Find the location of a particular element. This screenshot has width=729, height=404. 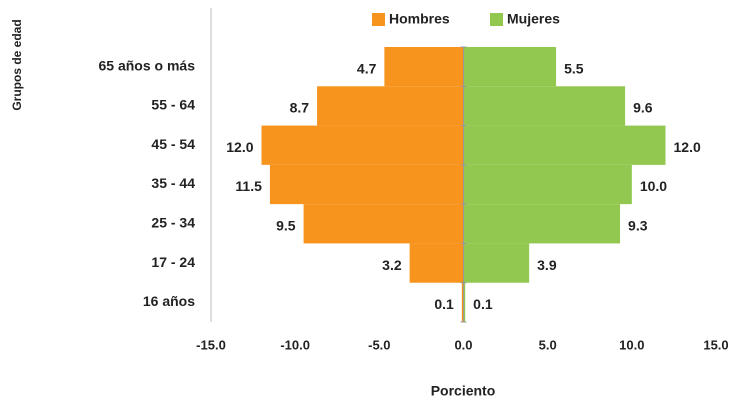

x-tick-label: -5.0 is located at coordinates (379, 344).